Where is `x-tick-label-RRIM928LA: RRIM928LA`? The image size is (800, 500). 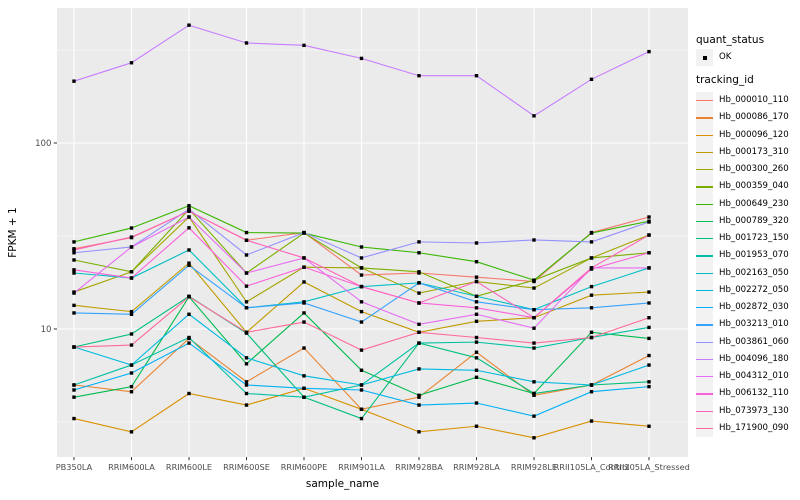 x-tick-label-RRIM928LA: RRIM928LA is located at coordinates (476, 467).